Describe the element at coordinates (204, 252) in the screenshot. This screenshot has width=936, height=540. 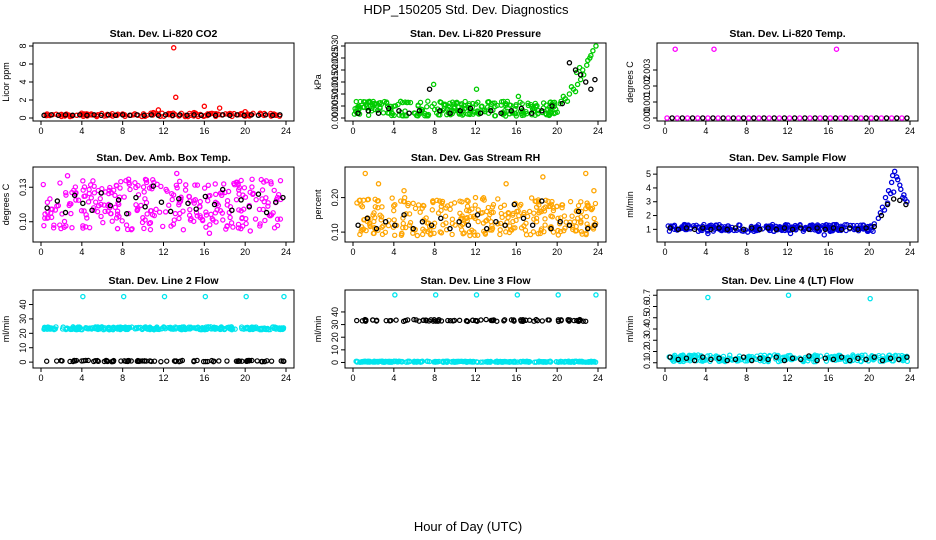
I see `x-tick-label: 16` at that location.